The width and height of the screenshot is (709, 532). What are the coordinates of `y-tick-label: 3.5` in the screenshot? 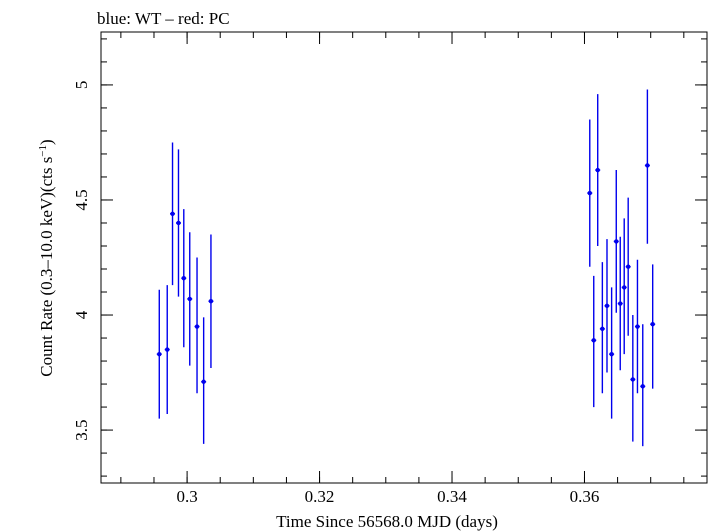 It's located at (81, 429).